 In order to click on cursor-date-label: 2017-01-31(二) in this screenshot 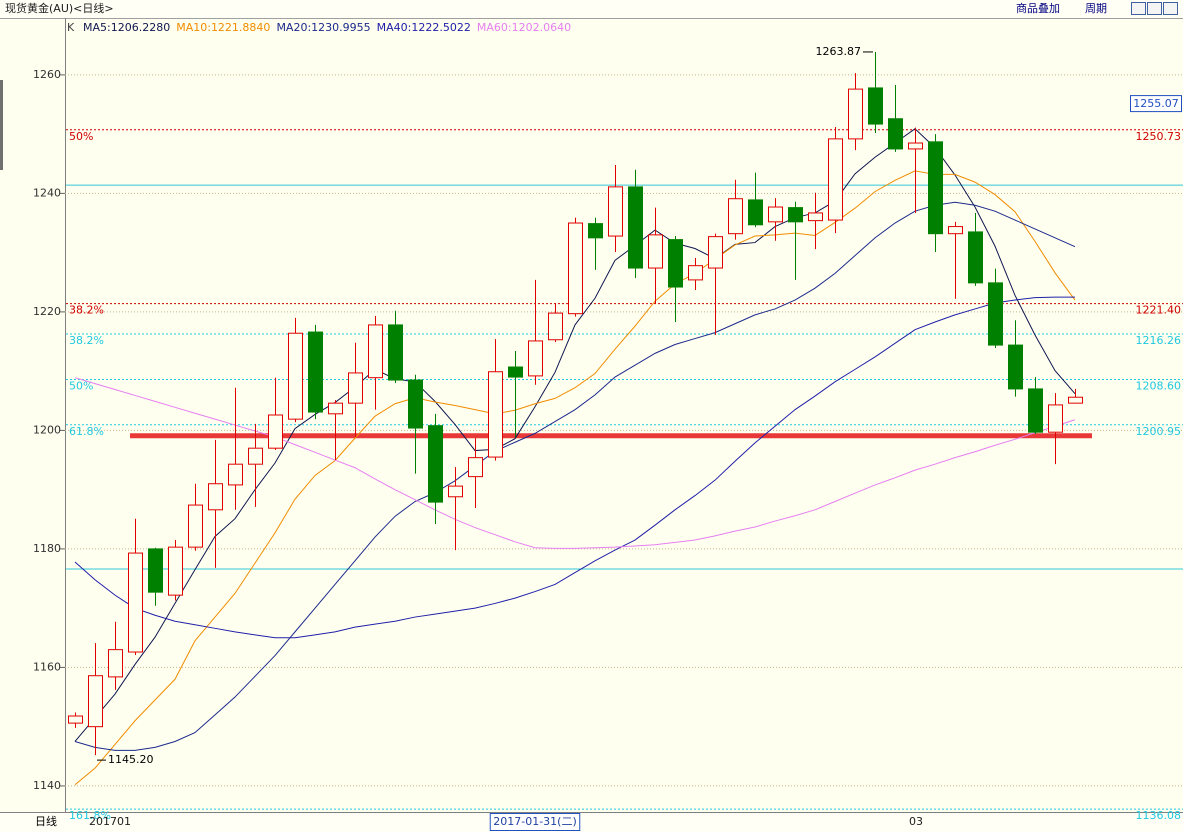, I will do `click(535, 821)`.